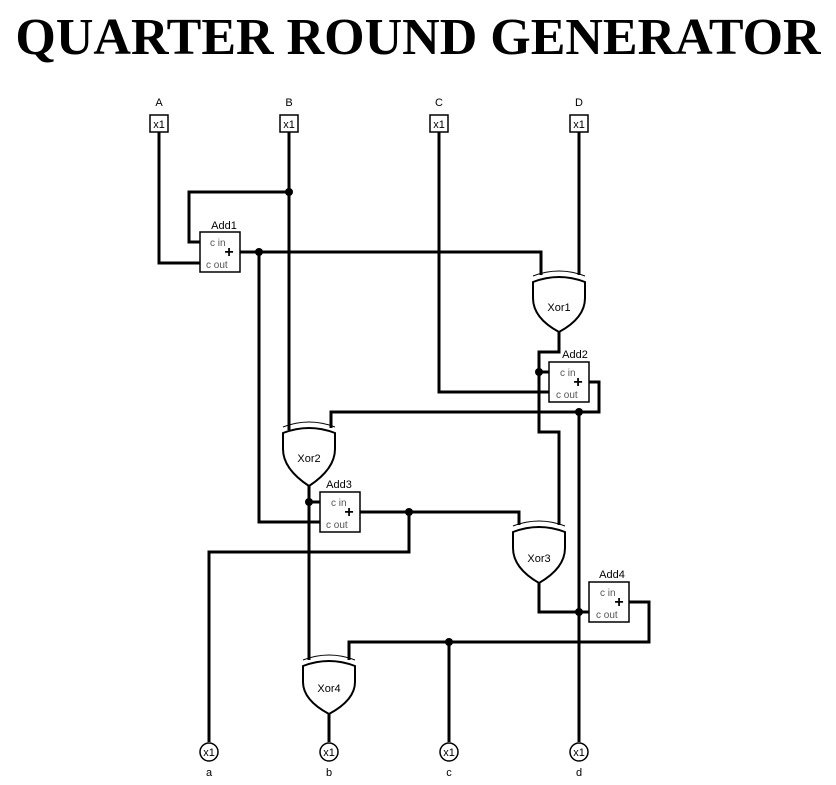 The width and height of the screenshot is (836, 785). What do you see at coordinates (439, 115) in the screenshot?
I see `input-pin-C: C x1` at bounding box center [439, 115].